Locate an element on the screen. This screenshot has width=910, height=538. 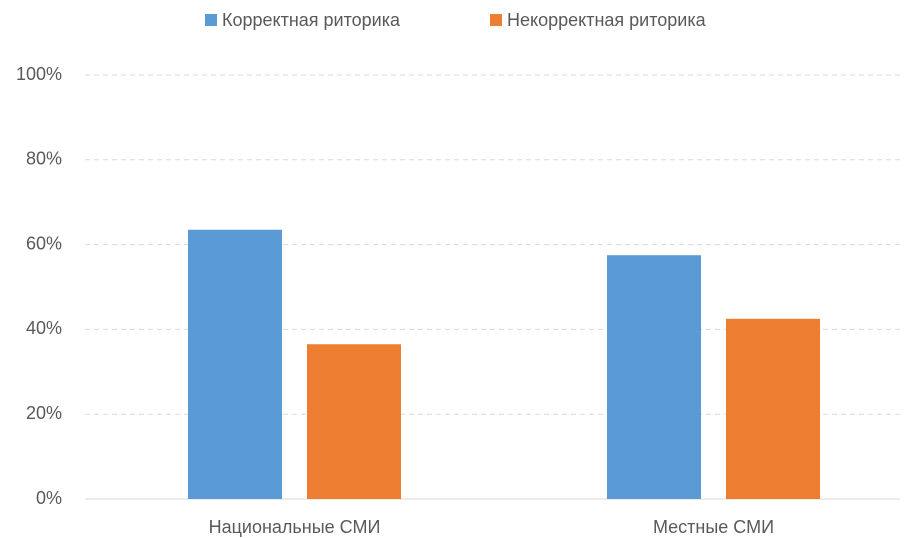
x-tick-label: Местные СМИ is located at coordinates (713, 527).